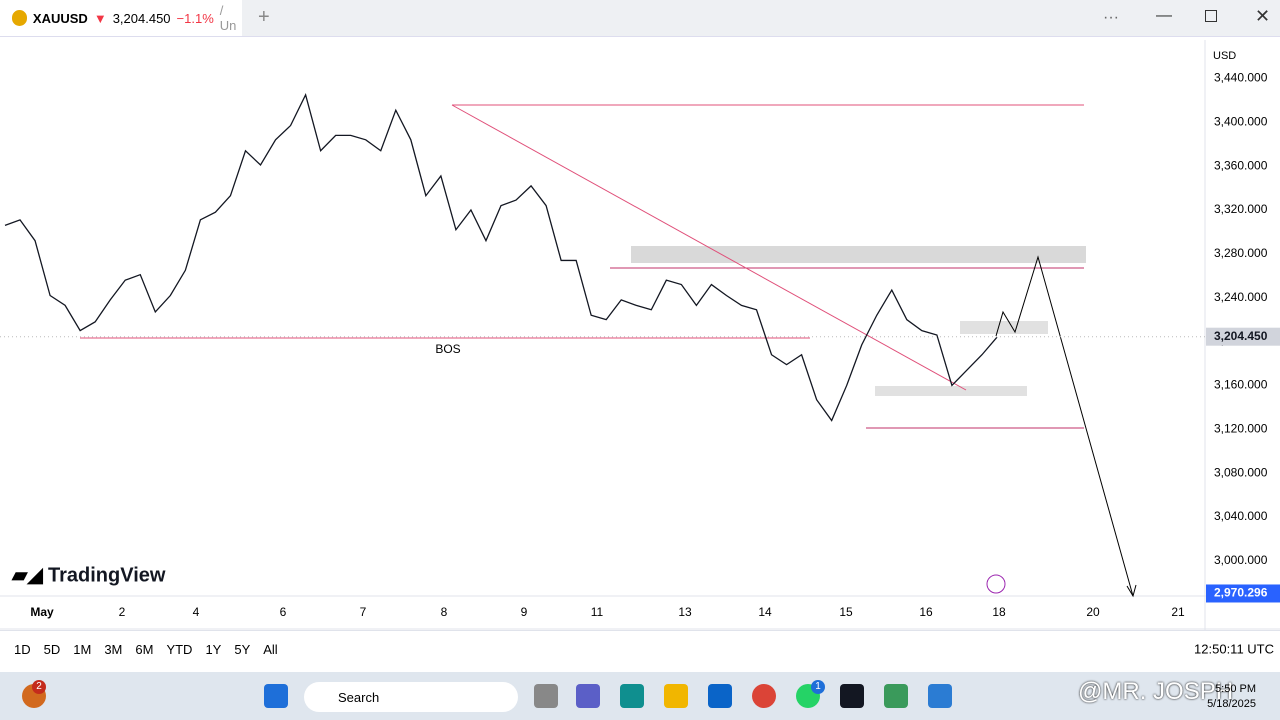 This screenshot has height=720, width=1280. I want to click on badge: 1, so click(818, 687).